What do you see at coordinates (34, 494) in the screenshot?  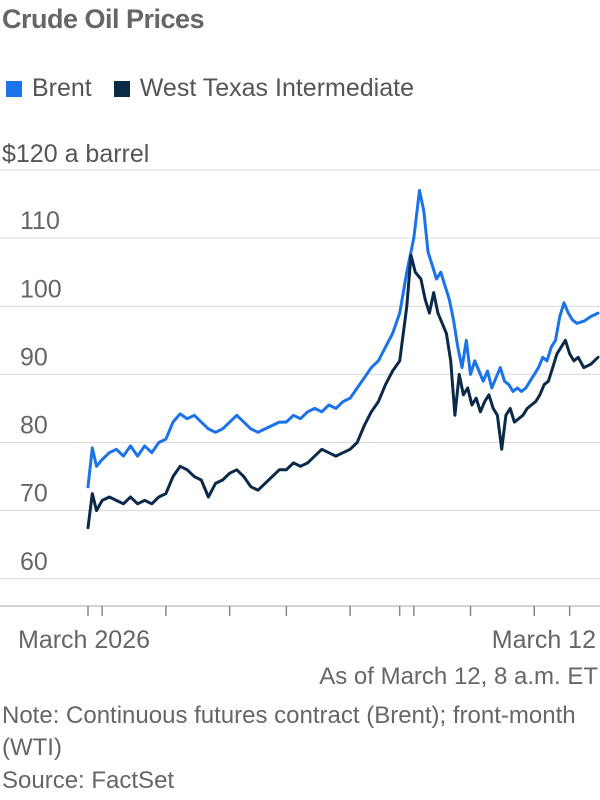 I see `y-tick-label-70: 70` at bounding box center [34, 494].